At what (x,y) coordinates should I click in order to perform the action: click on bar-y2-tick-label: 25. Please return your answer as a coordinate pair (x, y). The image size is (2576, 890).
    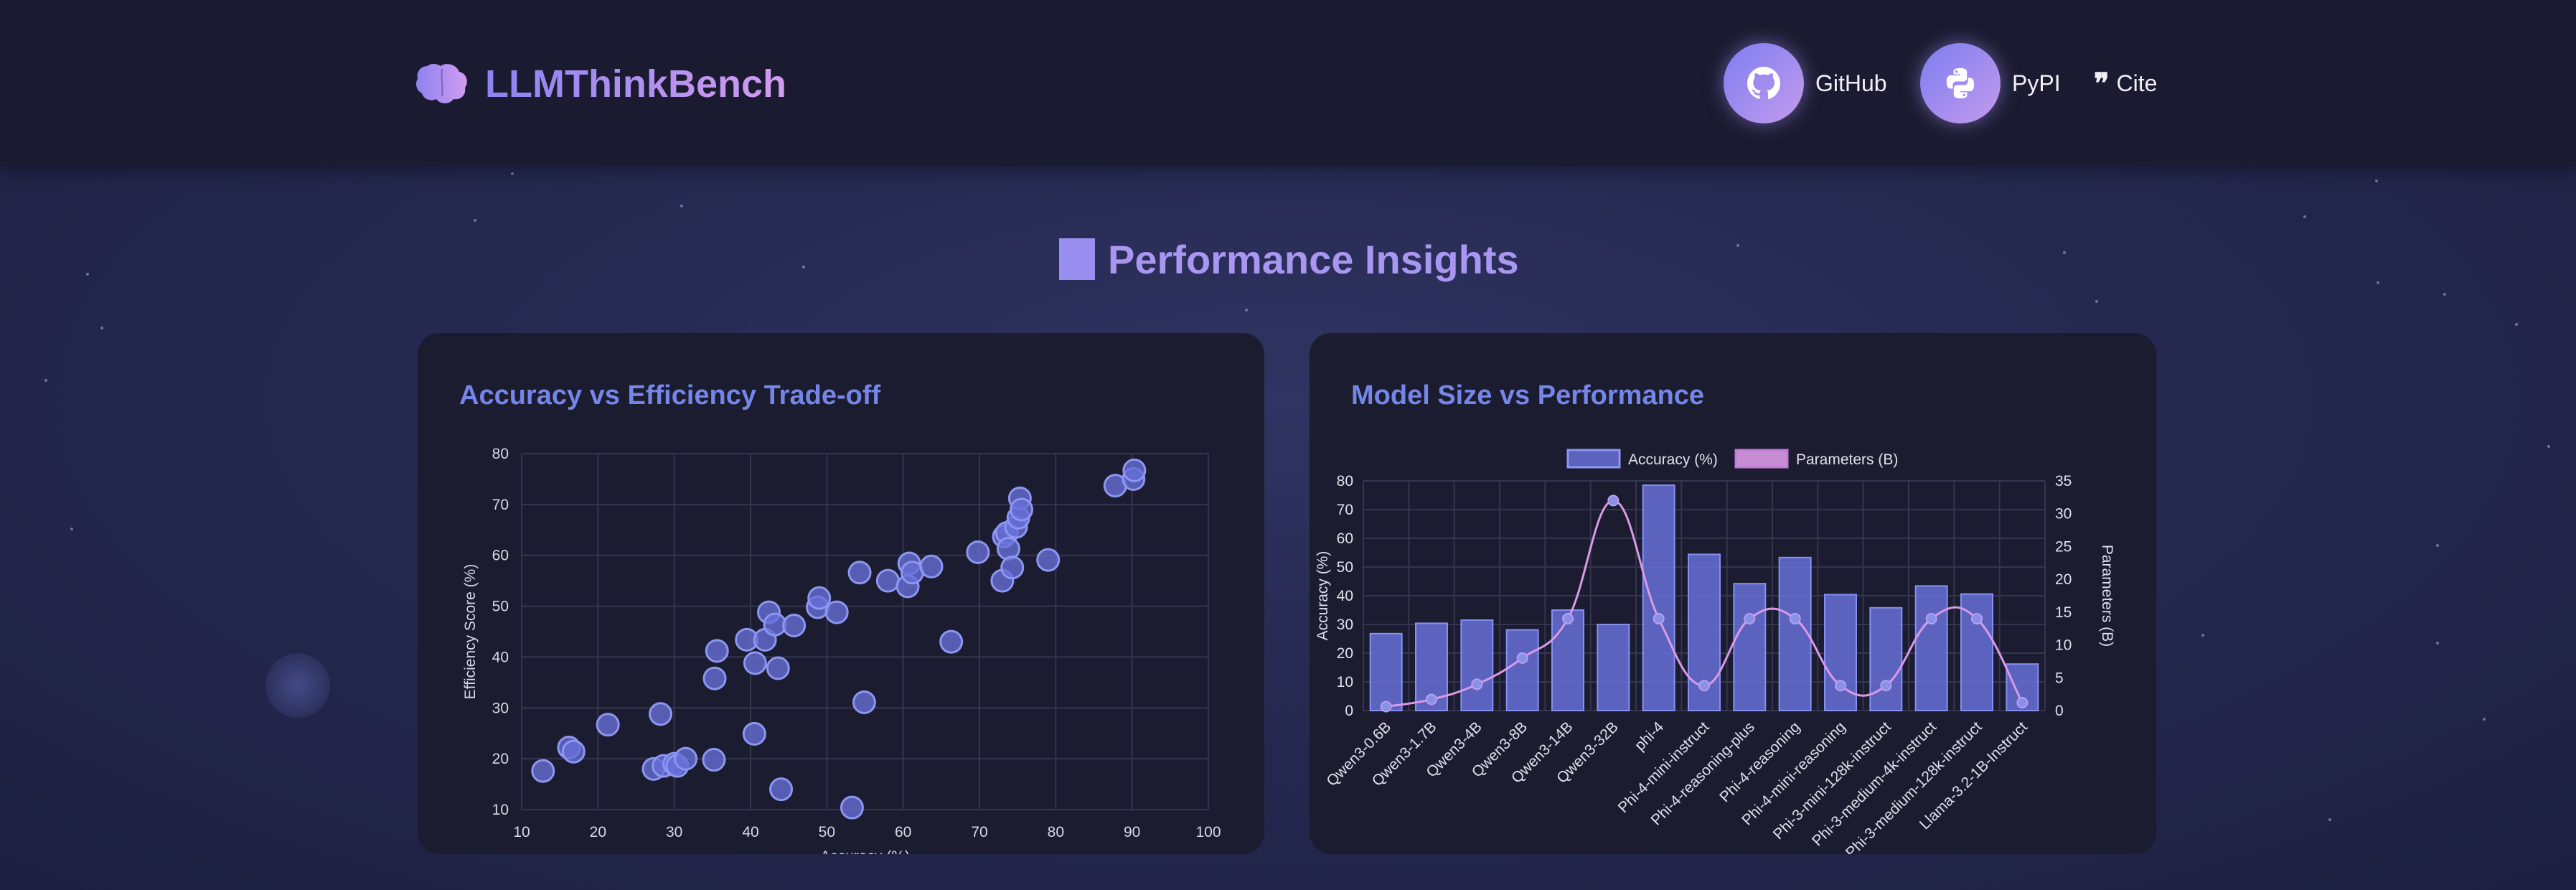
    Looking at the image, I should click on (2063, 546).